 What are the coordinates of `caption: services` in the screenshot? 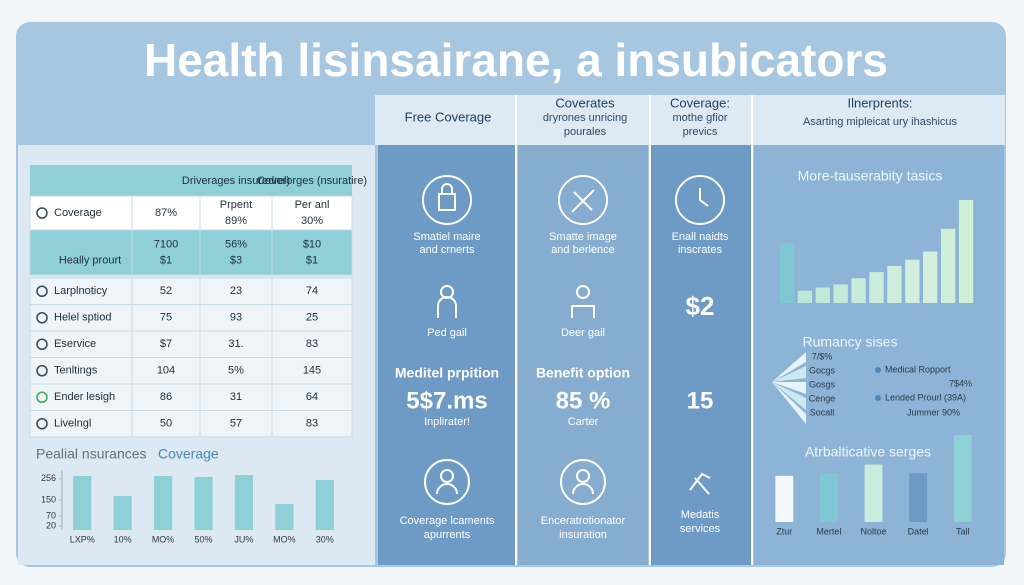 It's located at (700, 529).